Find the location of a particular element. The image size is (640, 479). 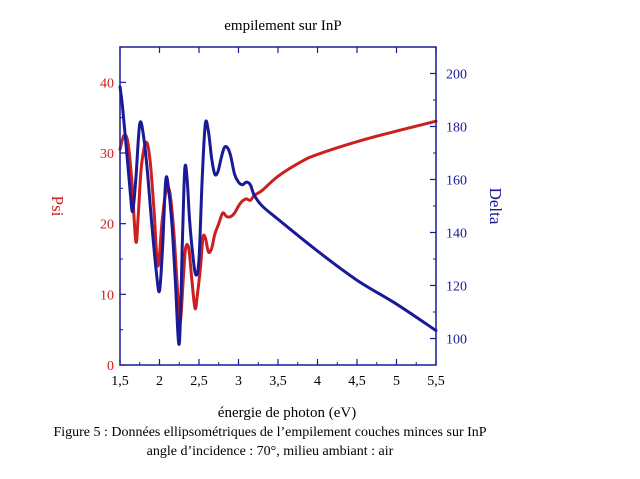

x-tick-label: 2,5 is located at coordinates (199, 381).